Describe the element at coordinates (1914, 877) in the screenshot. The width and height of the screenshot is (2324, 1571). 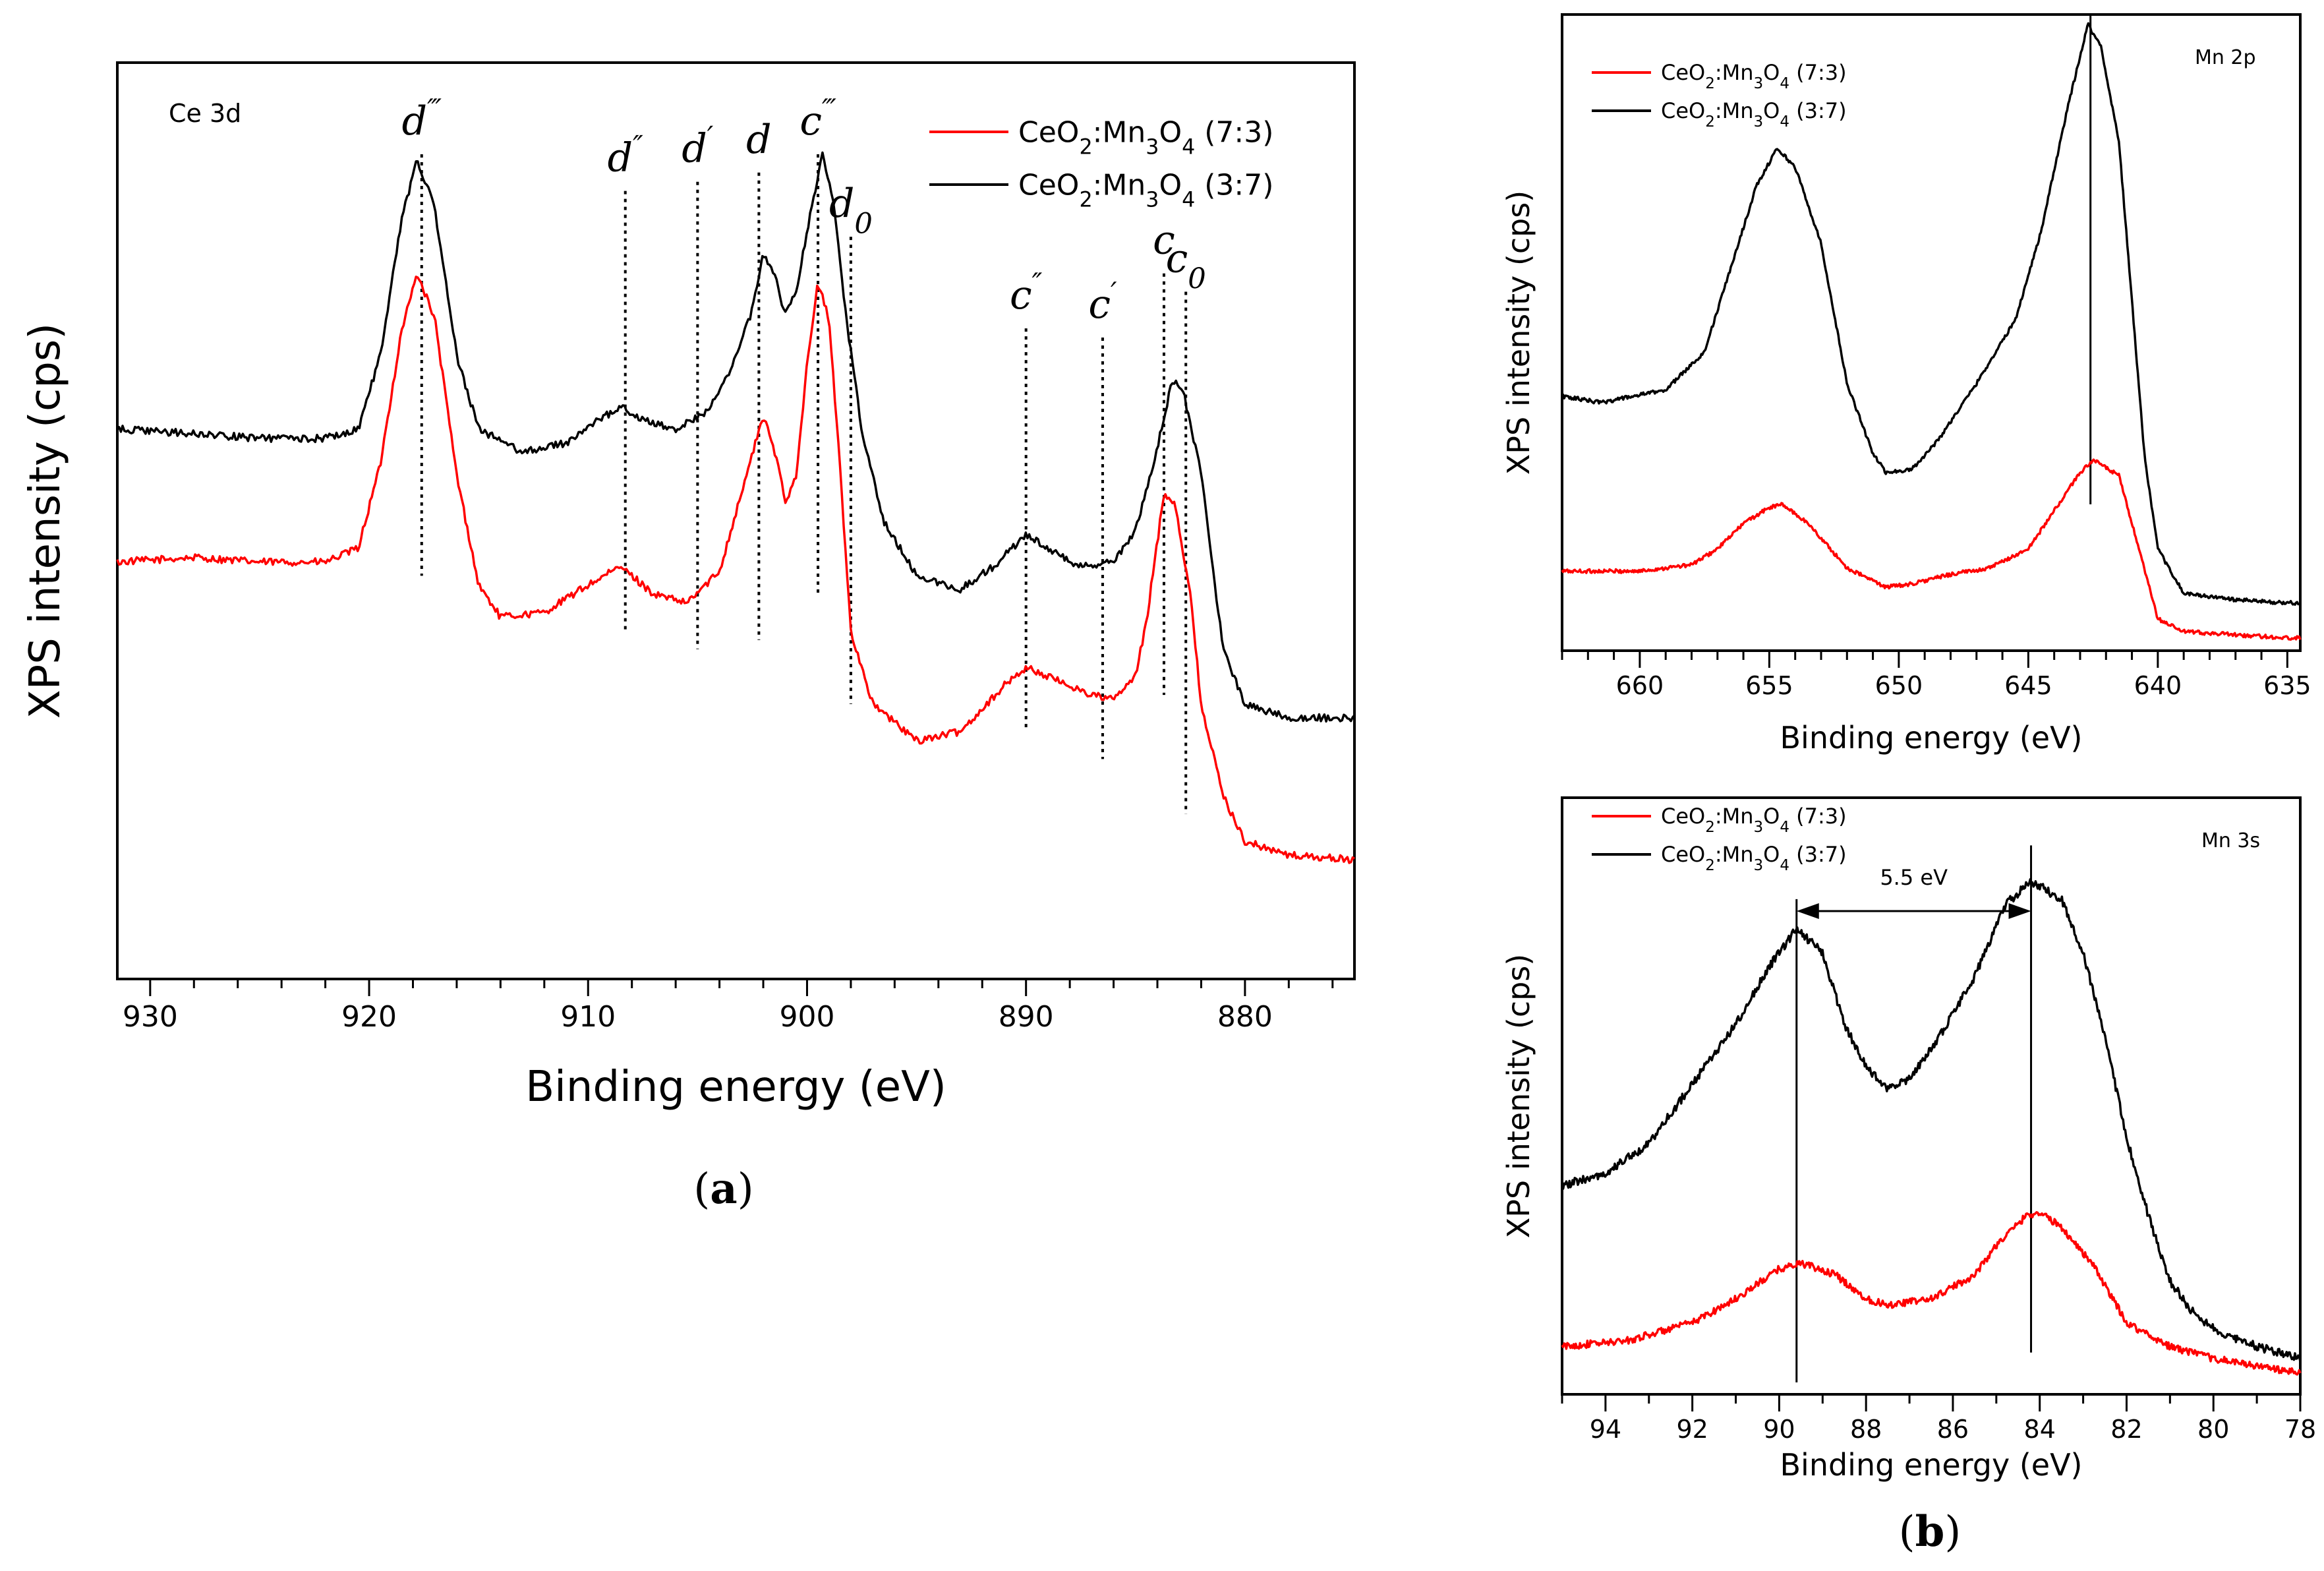
I see `annotation-label: 5.5 eV` at that location.